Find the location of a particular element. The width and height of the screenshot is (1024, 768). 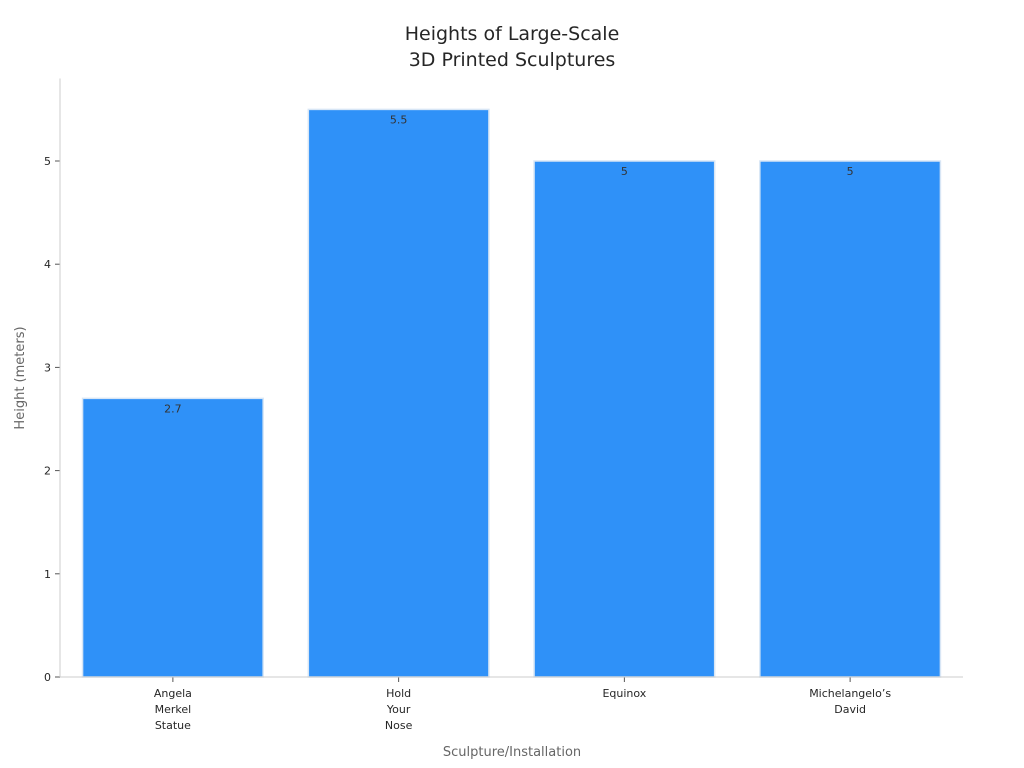

x-tick-label-2-line-0: Equinox is located at coordinates (624, 693).